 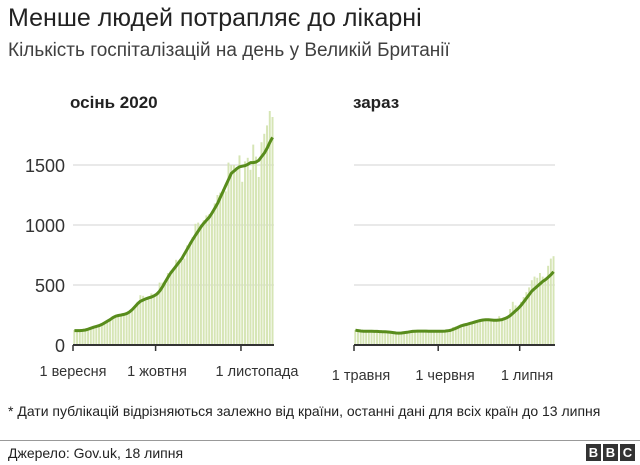 What do you see at coordinates (376, 102) in the screenshot?
I see `panel-title-now: зараз` at bounding box center [376, 102].